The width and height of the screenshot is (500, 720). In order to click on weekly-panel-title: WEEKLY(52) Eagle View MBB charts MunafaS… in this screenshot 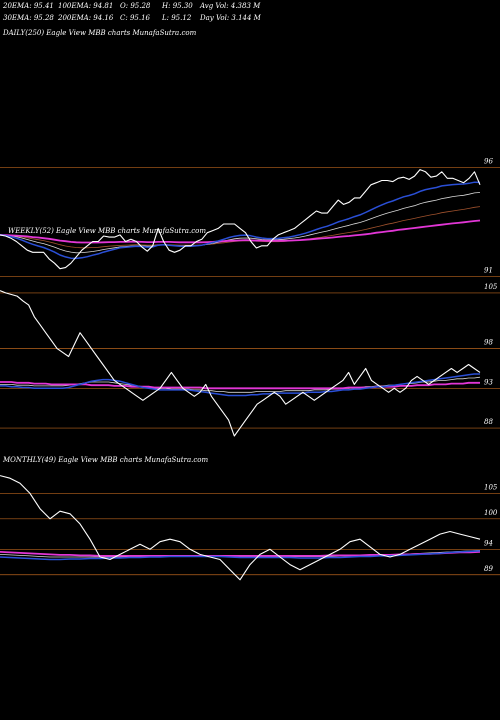, I will do `click(107, 231)`.